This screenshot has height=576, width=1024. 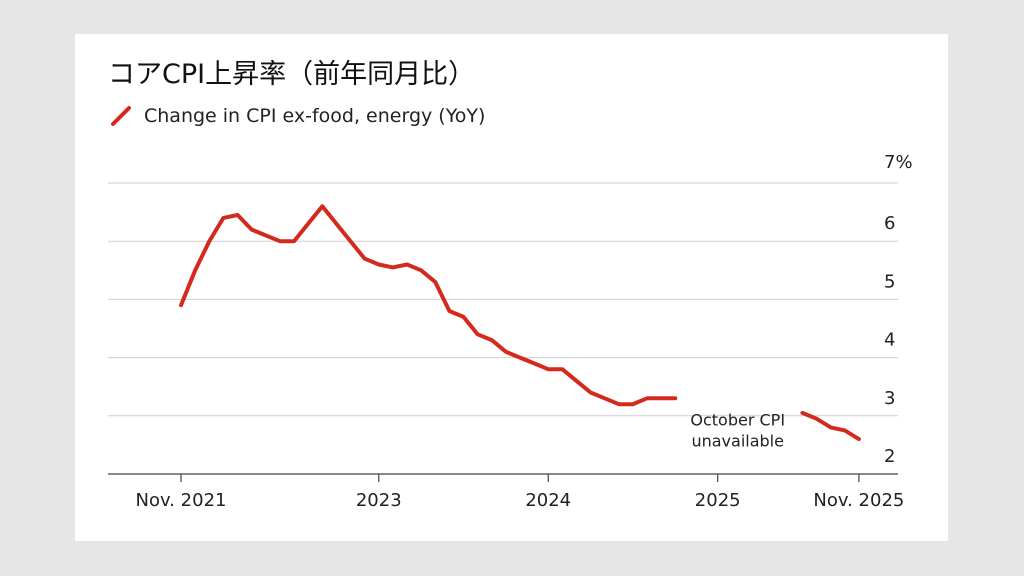 What do you see at coordinates (315, 116) in the screenshot?
I see `legend-label: Change in CPI ex-food, energy (YoY)` at bounding box center [315, 116].